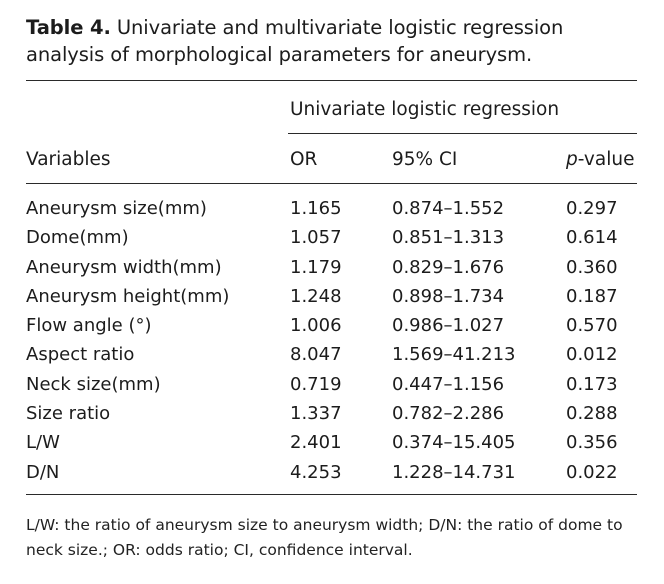 This screenshot has width=664, height=584. I want to click on table-row: Flow angle (°) 1.006 0.986–1.027 0.570, so click(332, 329).